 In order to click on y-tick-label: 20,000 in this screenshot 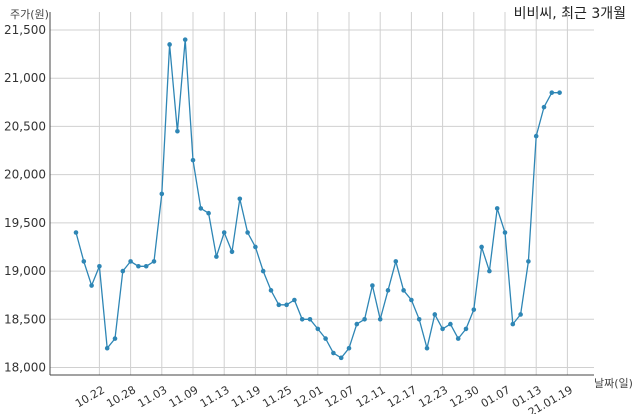, I will do `click(25, 175)`.